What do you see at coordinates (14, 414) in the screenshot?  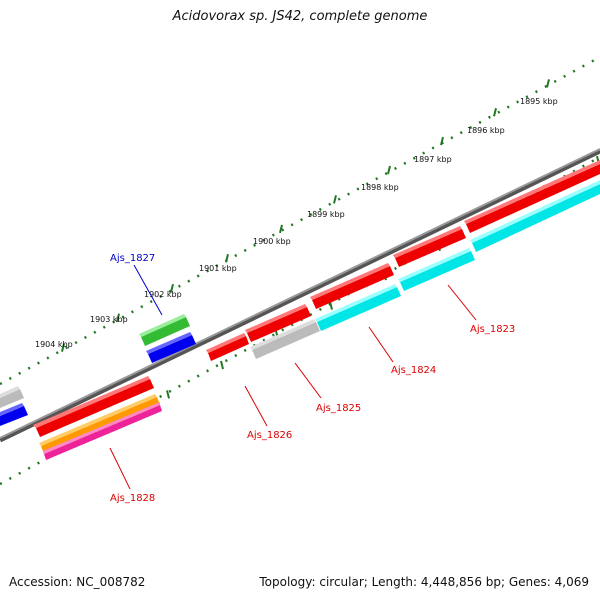 I see `gene-left-blue-partial` at bounding box center [14, 414].